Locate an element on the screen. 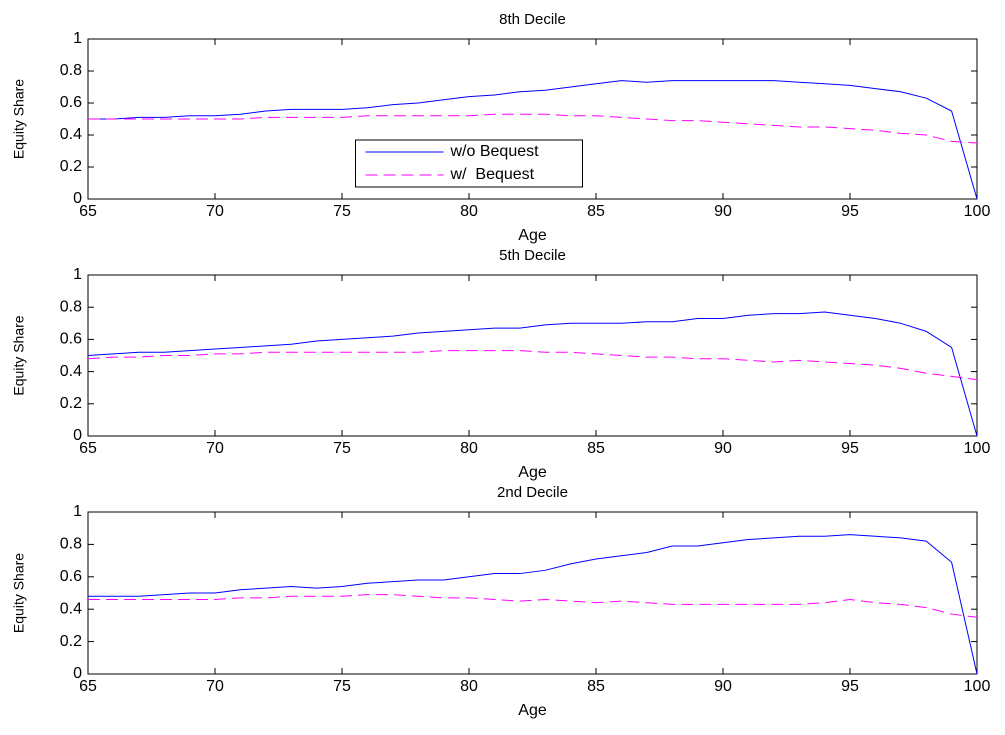 The height and width of the screenshot is (735, 1005). legend: w/o Bequest w/ Bequest is located at coordinates (469, 163).